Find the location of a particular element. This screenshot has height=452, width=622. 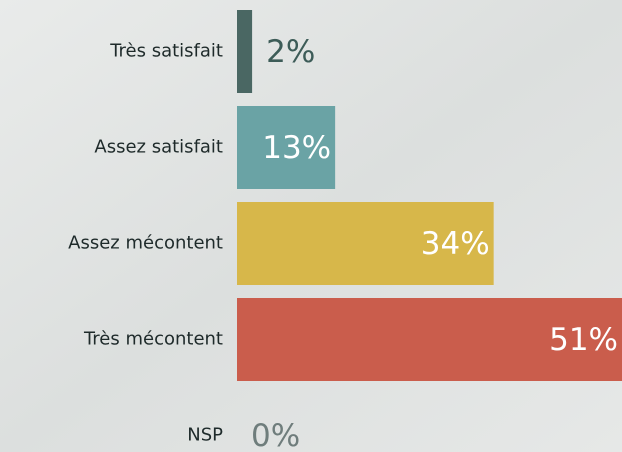

category-label: Assez satisfait is located at coordinates (158, 147).